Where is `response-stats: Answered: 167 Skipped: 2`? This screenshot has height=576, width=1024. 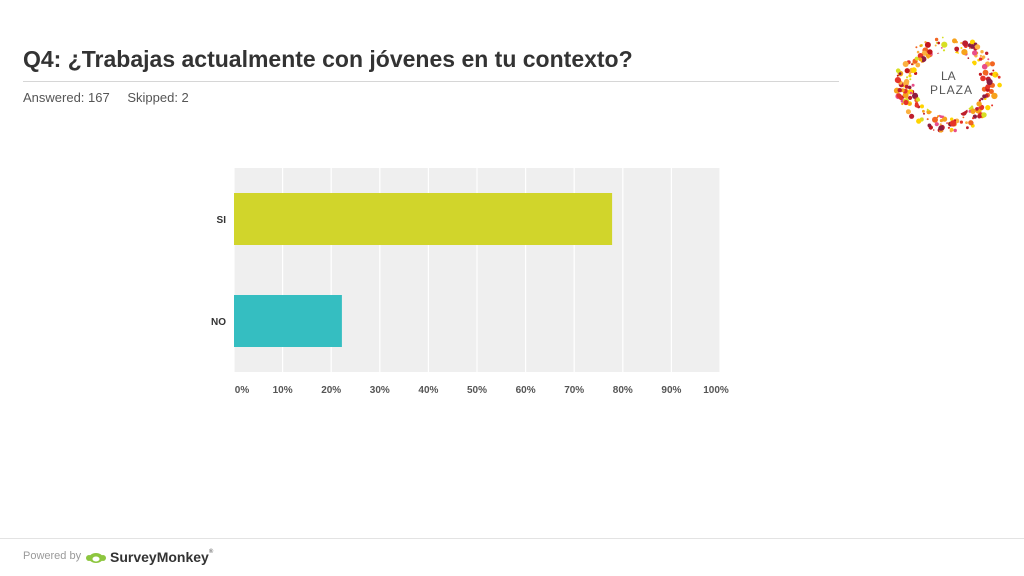
response-stats: Answered: 167 Skipped: 2 is located at coordinates (113, 97).